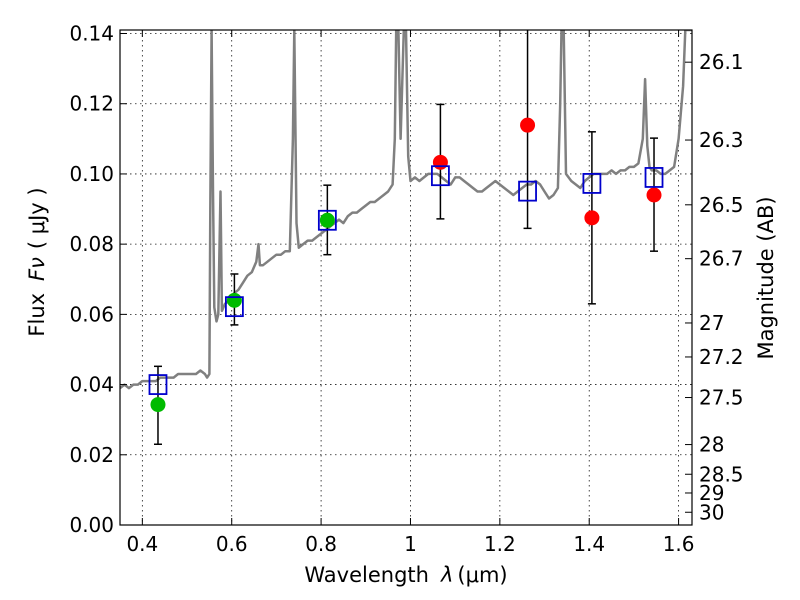  Describe the element at coordinates (721, 474) in the screenshot. I see `y2-tick-label: 28.5` at that location.